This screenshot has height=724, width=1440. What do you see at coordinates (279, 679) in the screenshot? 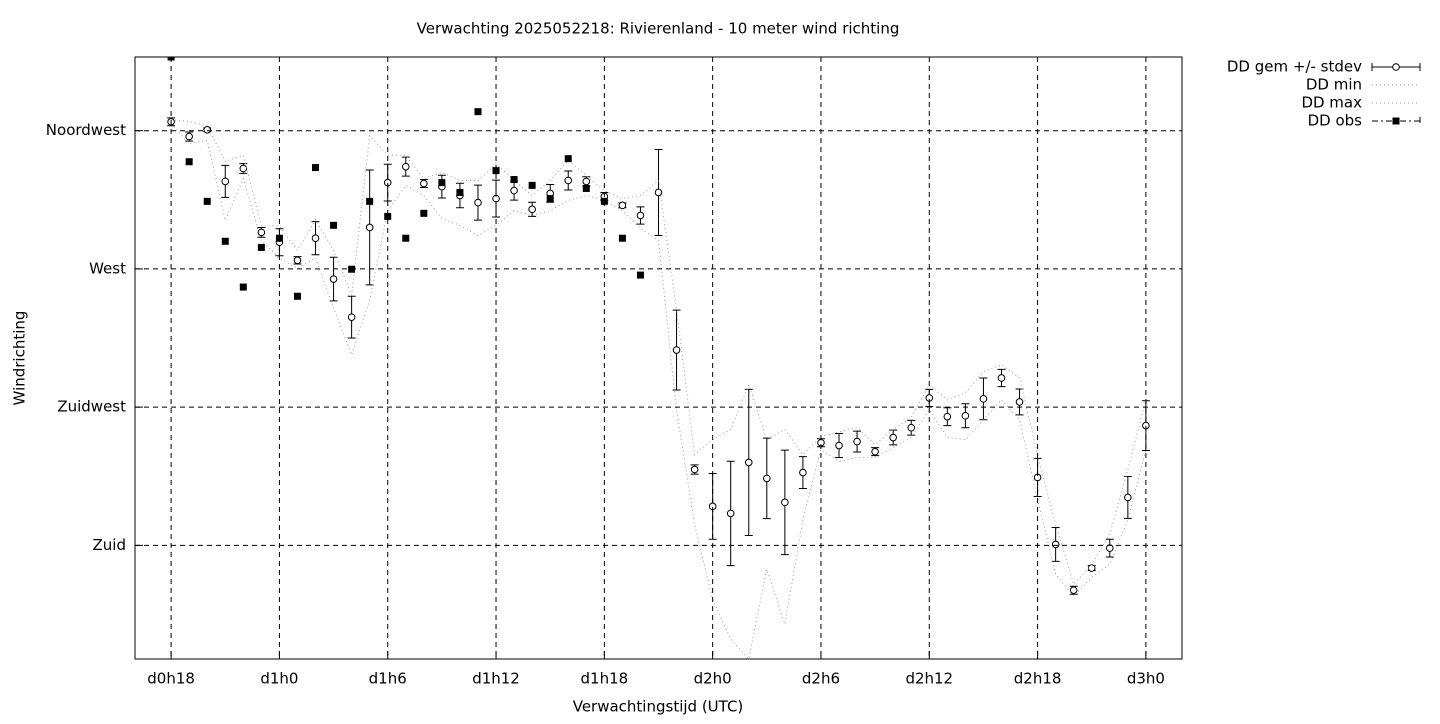
I see `x-tick-label: d1h0` at bounding box center [279, 679].